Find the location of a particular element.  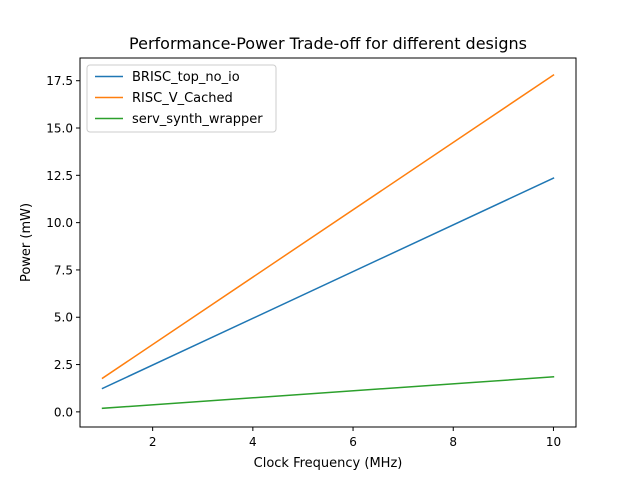

y-tick-label: 15.0 is located at coordinates (59, 129).